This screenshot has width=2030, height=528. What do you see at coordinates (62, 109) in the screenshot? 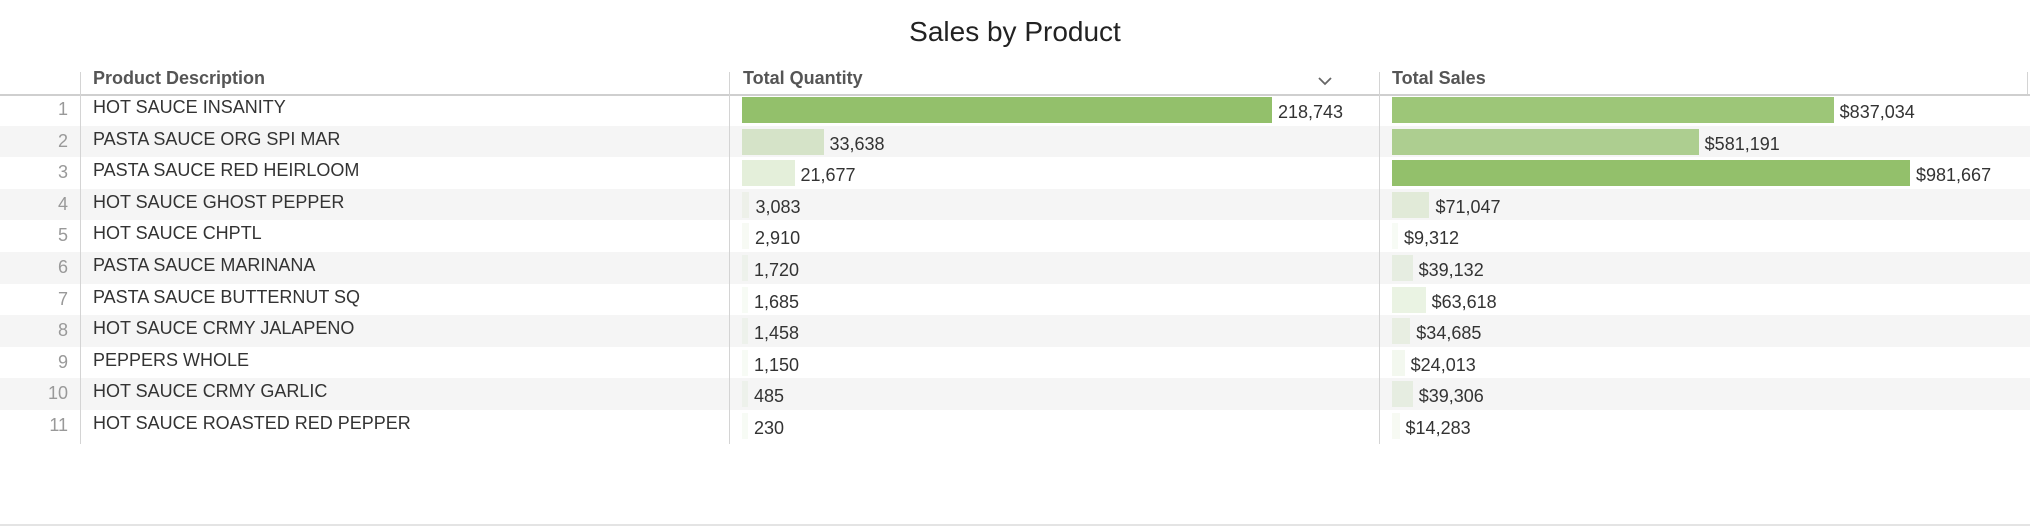
I see `row-number: 1` at bounding box center [62, 109].